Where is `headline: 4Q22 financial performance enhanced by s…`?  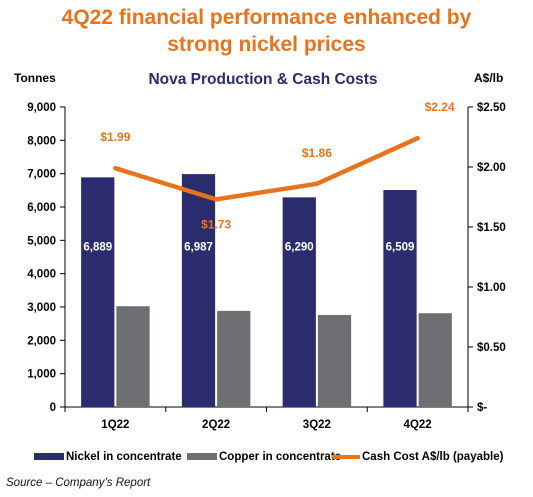
headline: 4Q22 financial performance enhanced by s… is located at coordinates (266, 31).